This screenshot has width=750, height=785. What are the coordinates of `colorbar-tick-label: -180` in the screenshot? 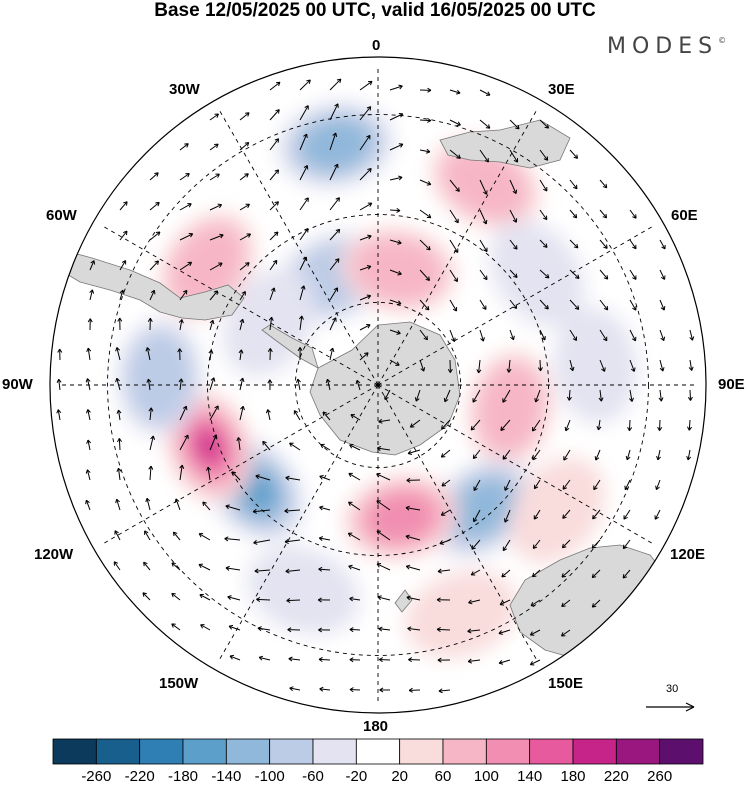 It's located at (183, 776).